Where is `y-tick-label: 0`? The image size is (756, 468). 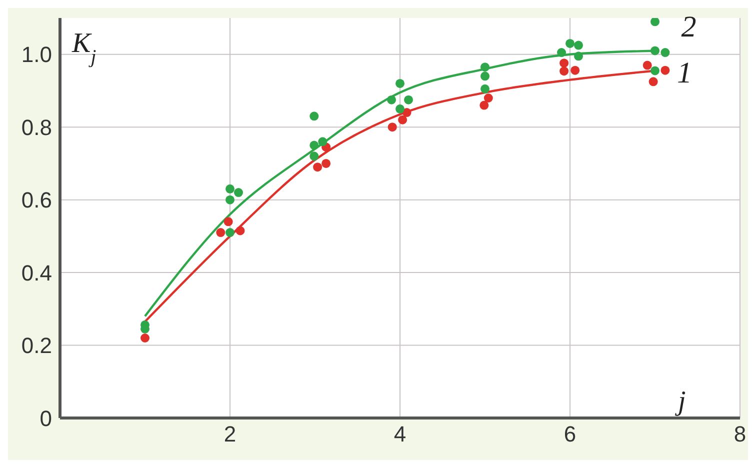 y-tick-label: 0 is located at coordinates (46, 418).